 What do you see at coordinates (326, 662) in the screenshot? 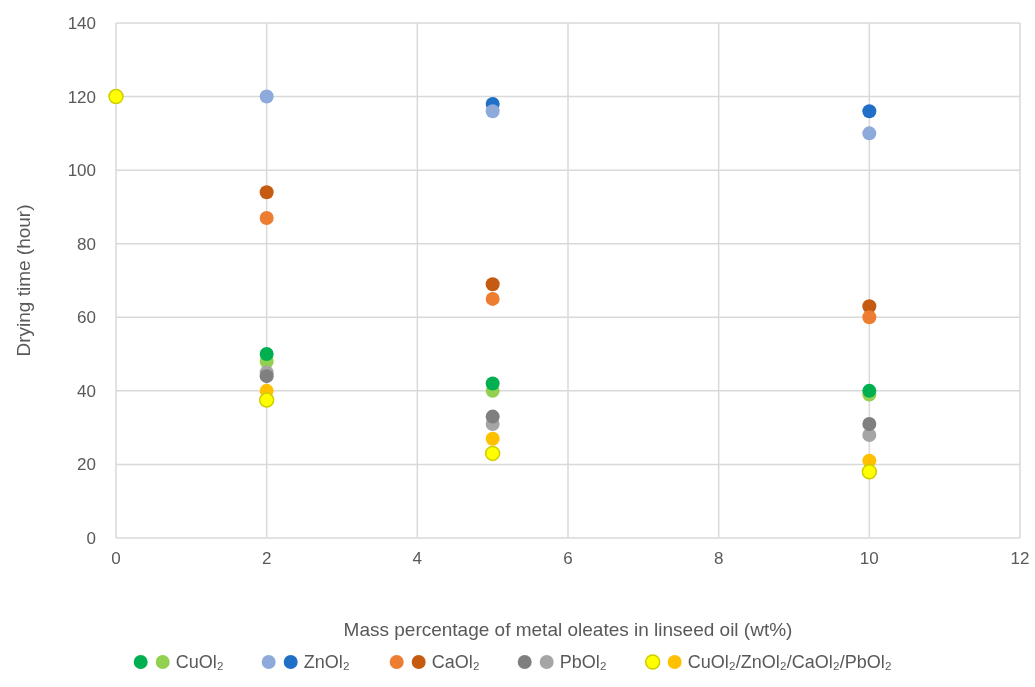
I see `legend-label: ZnOl₂` at bounding box center [326, 662].